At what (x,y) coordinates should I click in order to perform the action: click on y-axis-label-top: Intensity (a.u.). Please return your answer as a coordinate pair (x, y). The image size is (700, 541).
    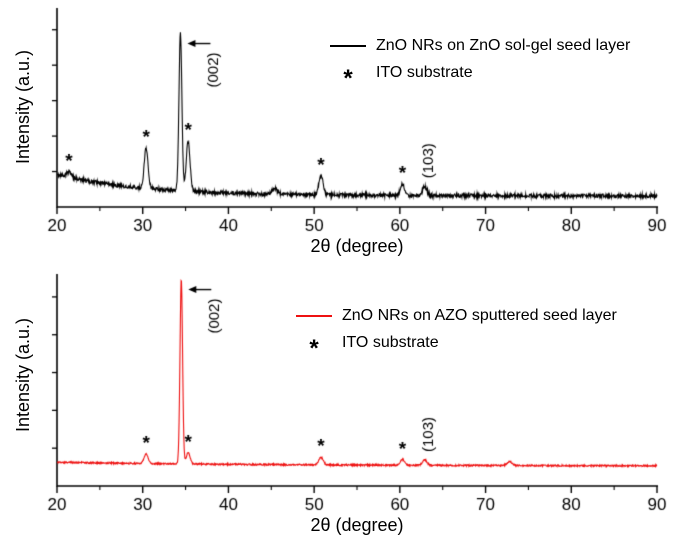
    Looking at the image, I should click on (23, 107).